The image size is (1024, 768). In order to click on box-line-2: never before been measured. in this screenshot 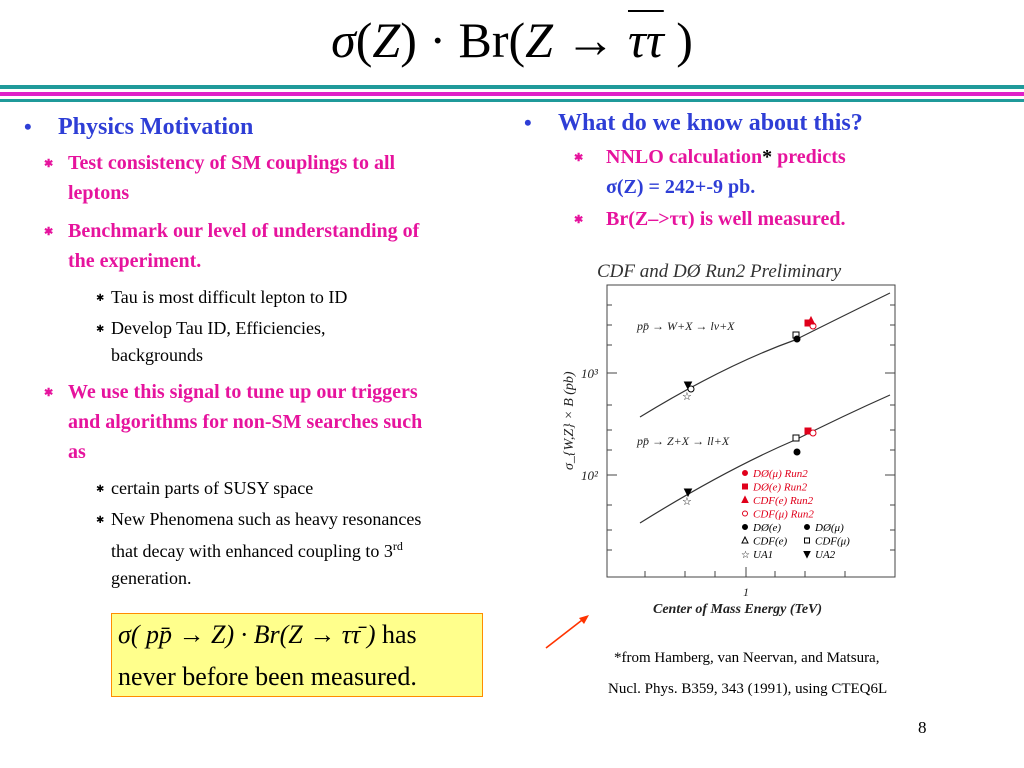, I will do `click(267, 676)`.